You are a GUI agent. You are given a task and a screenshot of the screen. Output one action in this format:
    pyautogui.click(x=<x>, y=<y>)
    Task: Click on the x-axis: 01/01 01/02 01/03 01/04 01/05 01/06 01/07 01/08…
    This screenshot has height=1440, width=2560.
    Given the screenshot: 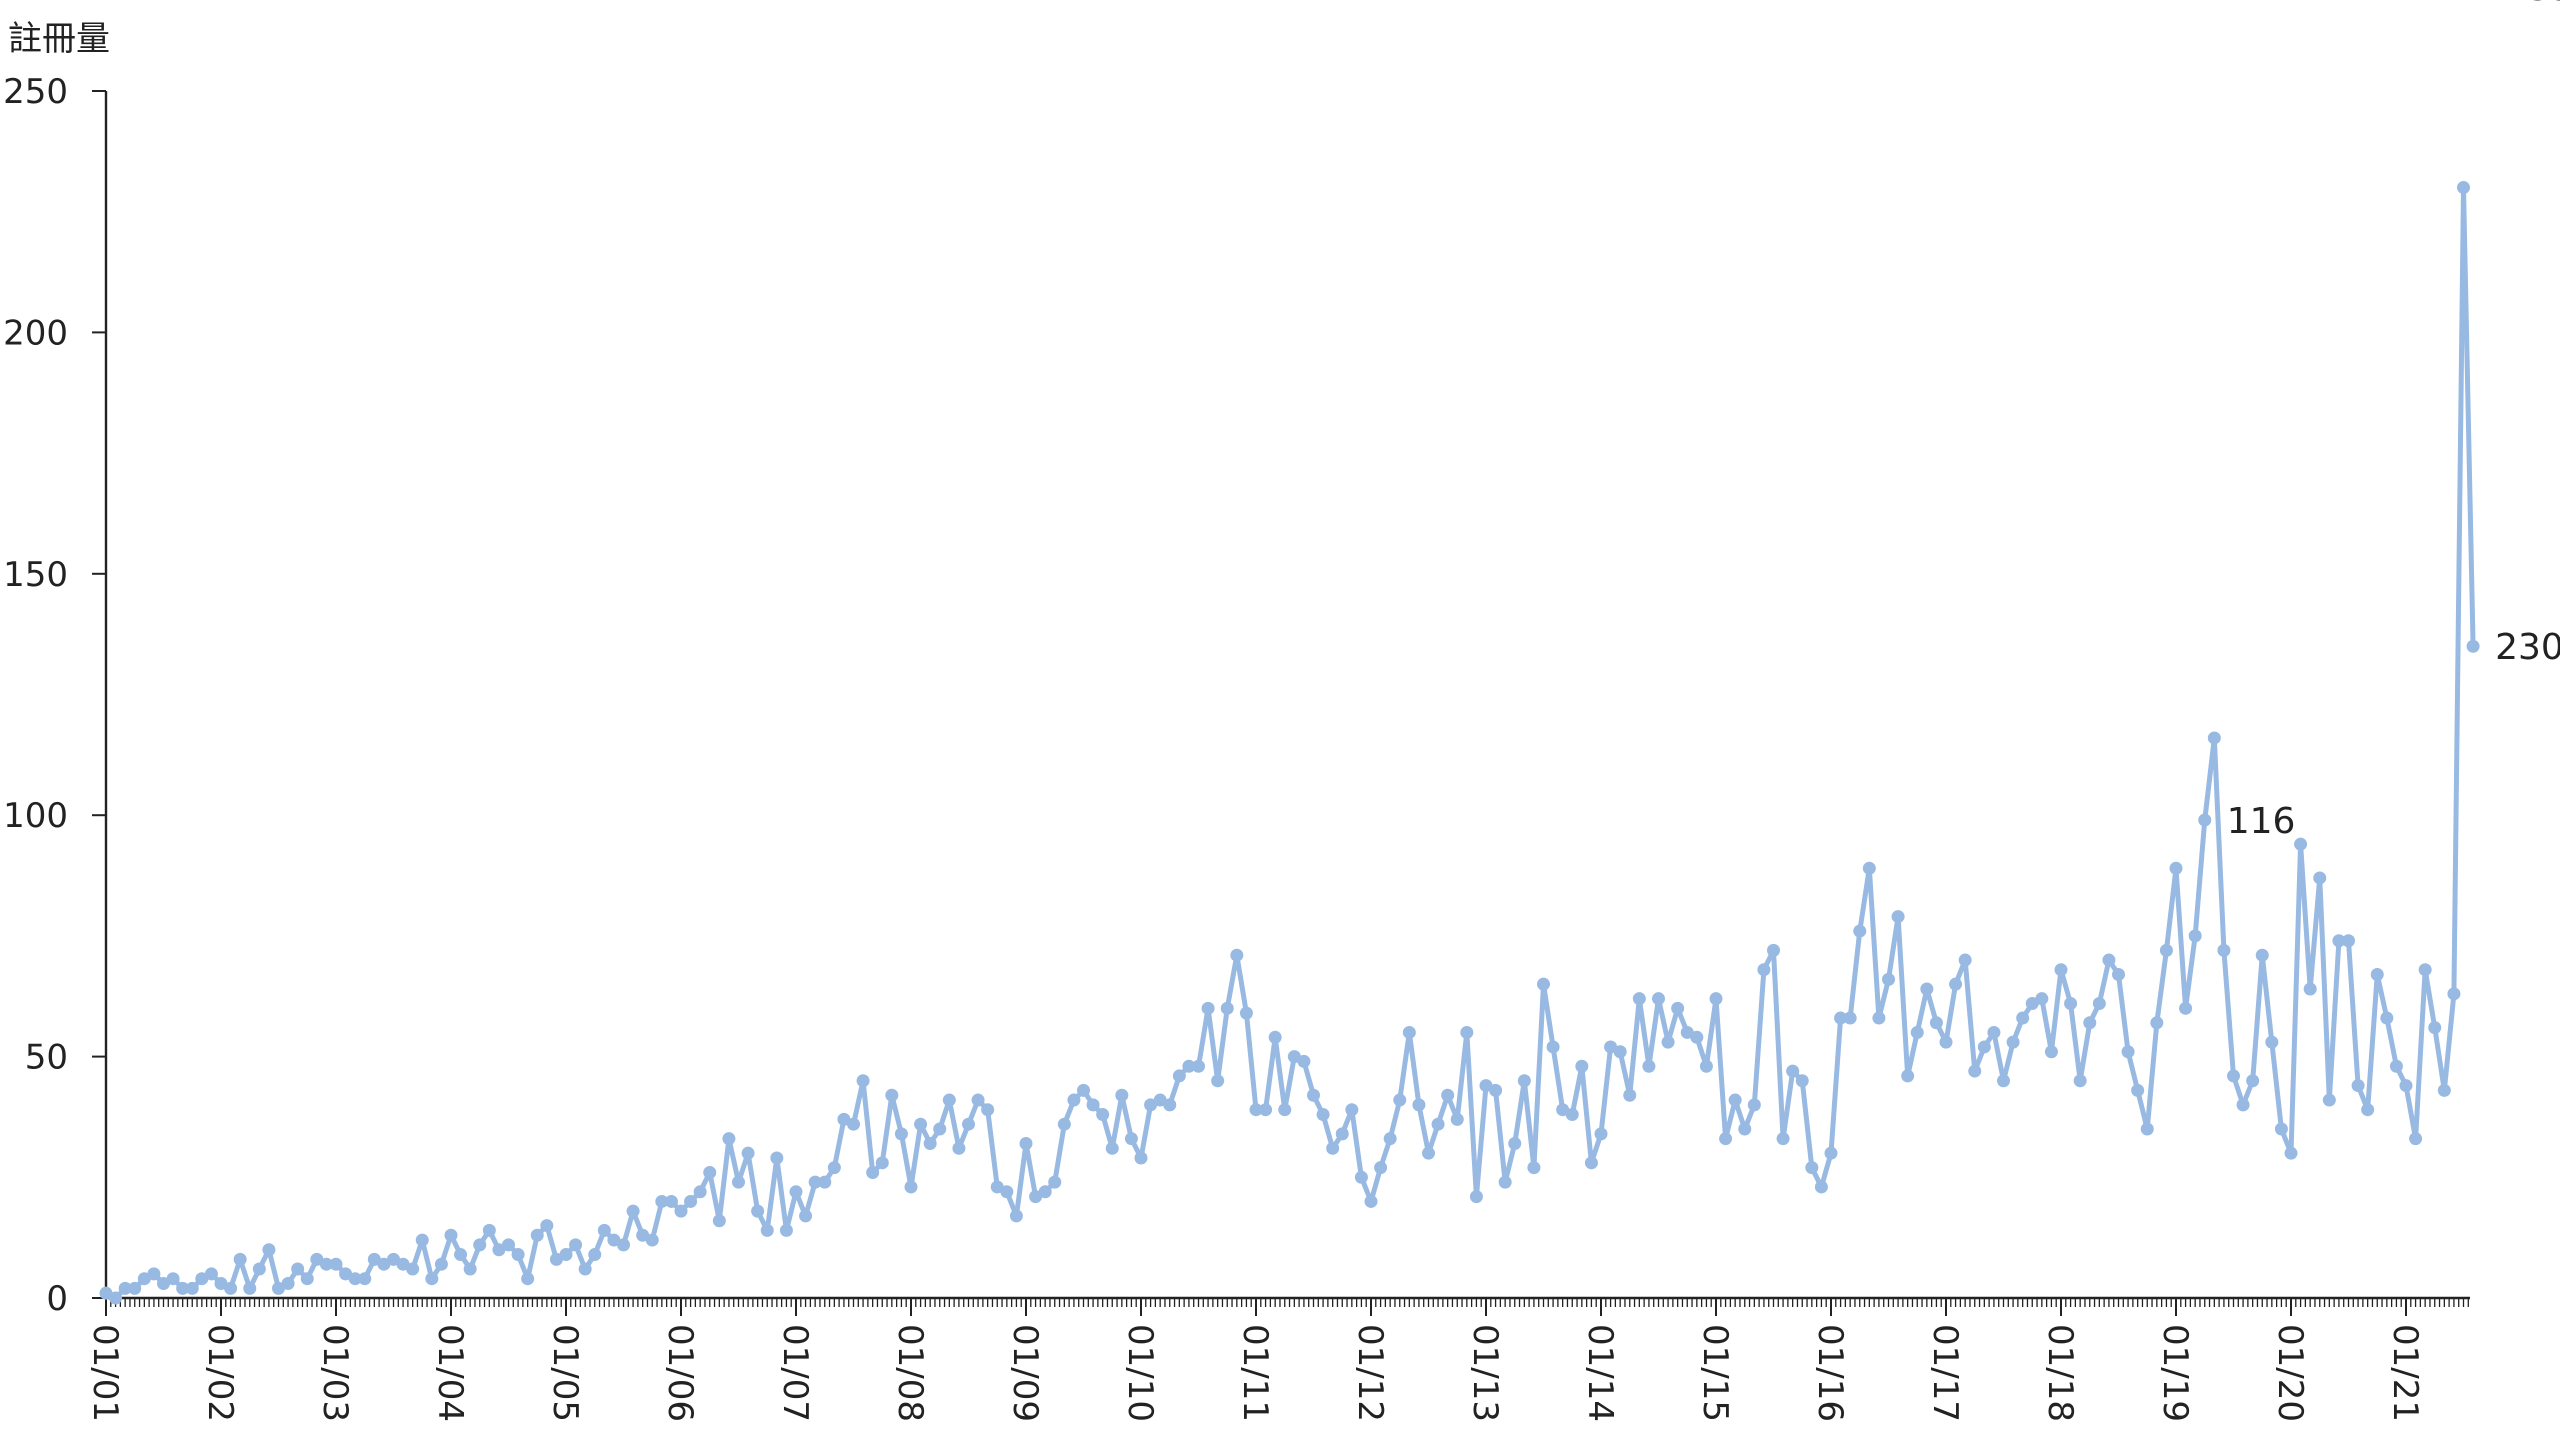 What is the action you would take?
    pyautogui.click(x=1277, y=1359)
    